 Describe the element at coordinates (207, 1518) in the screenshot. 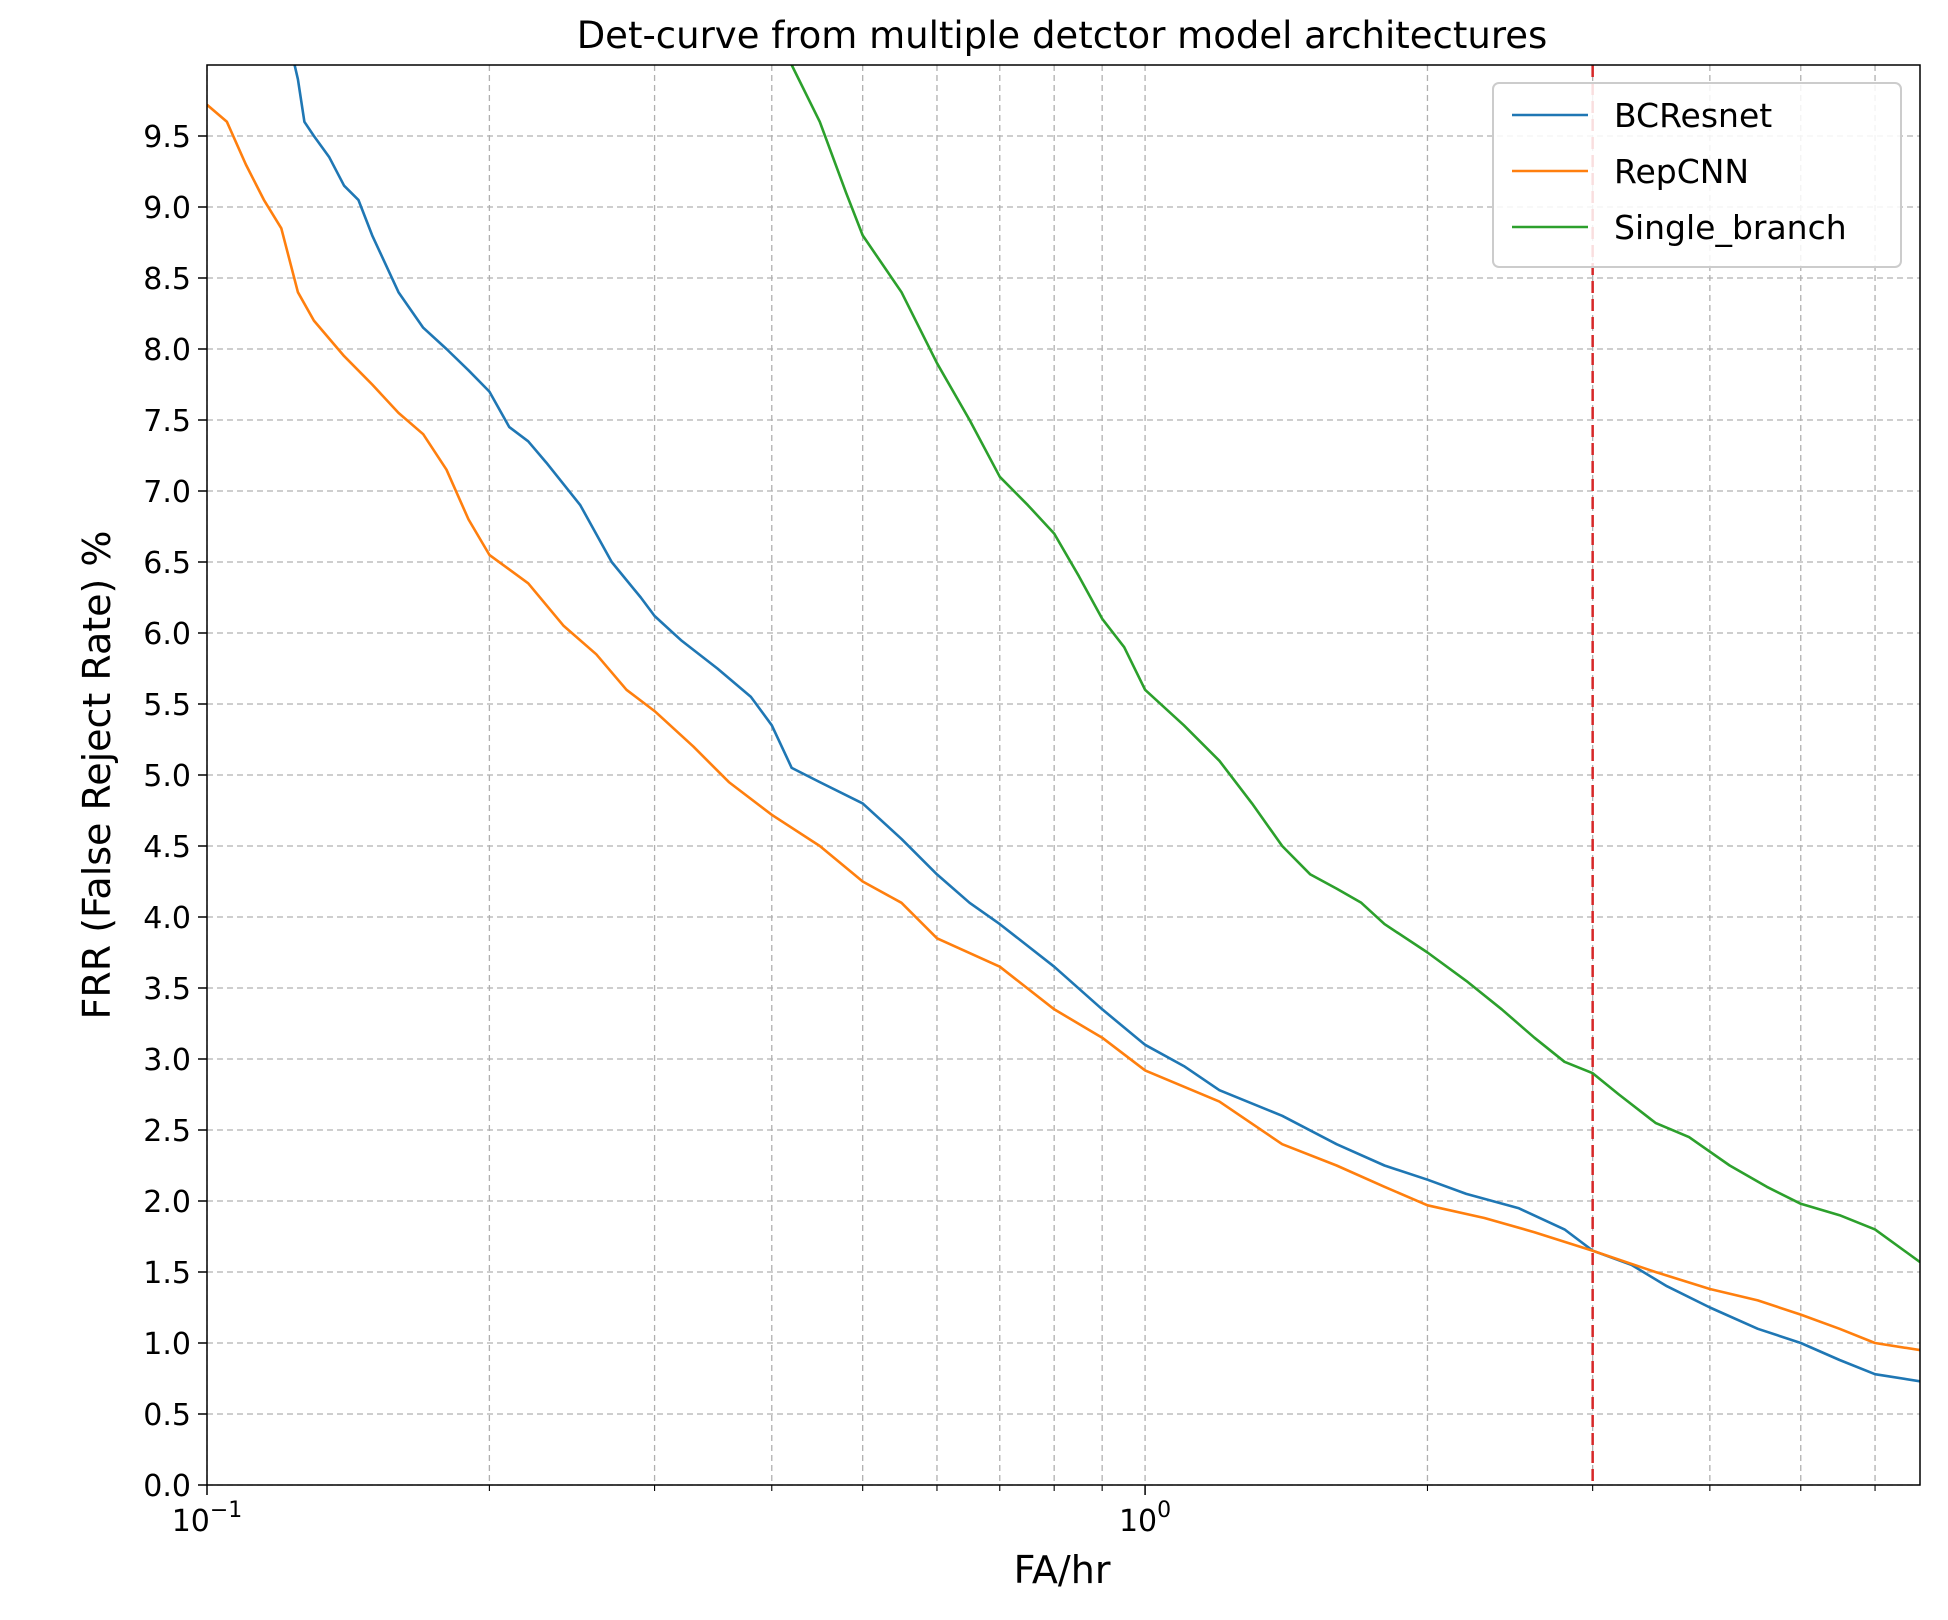

I see `x-tick-label: 10⁻¹` at that location.